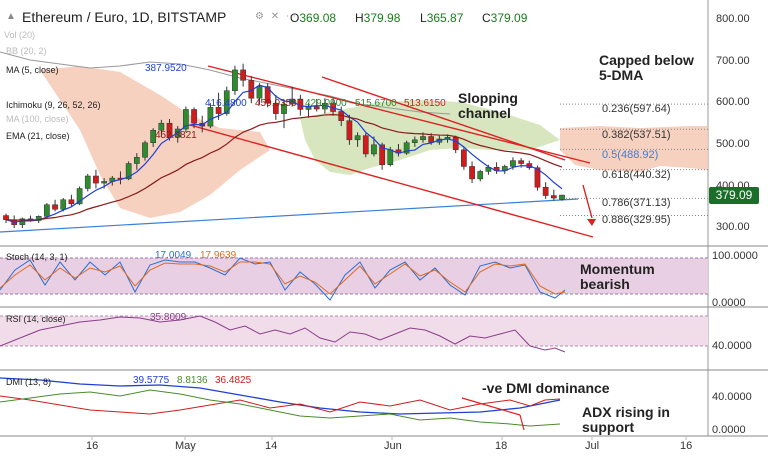  I want to click on ema21-value: 452.3821, so click(176, 135).